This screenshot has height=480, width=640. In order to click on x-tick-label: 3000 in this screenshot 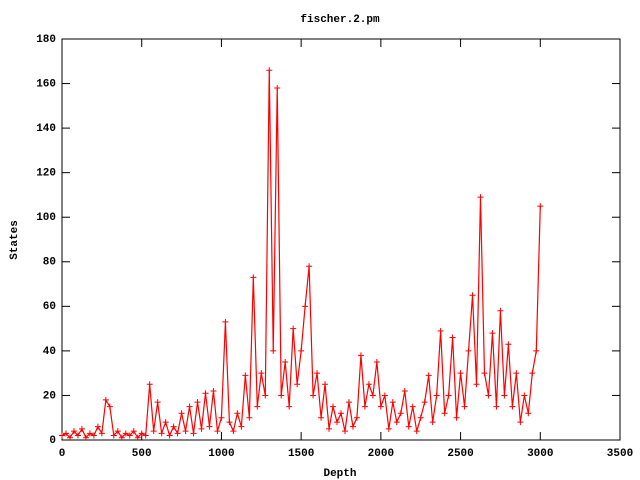, I will do `click(540, 454)`.